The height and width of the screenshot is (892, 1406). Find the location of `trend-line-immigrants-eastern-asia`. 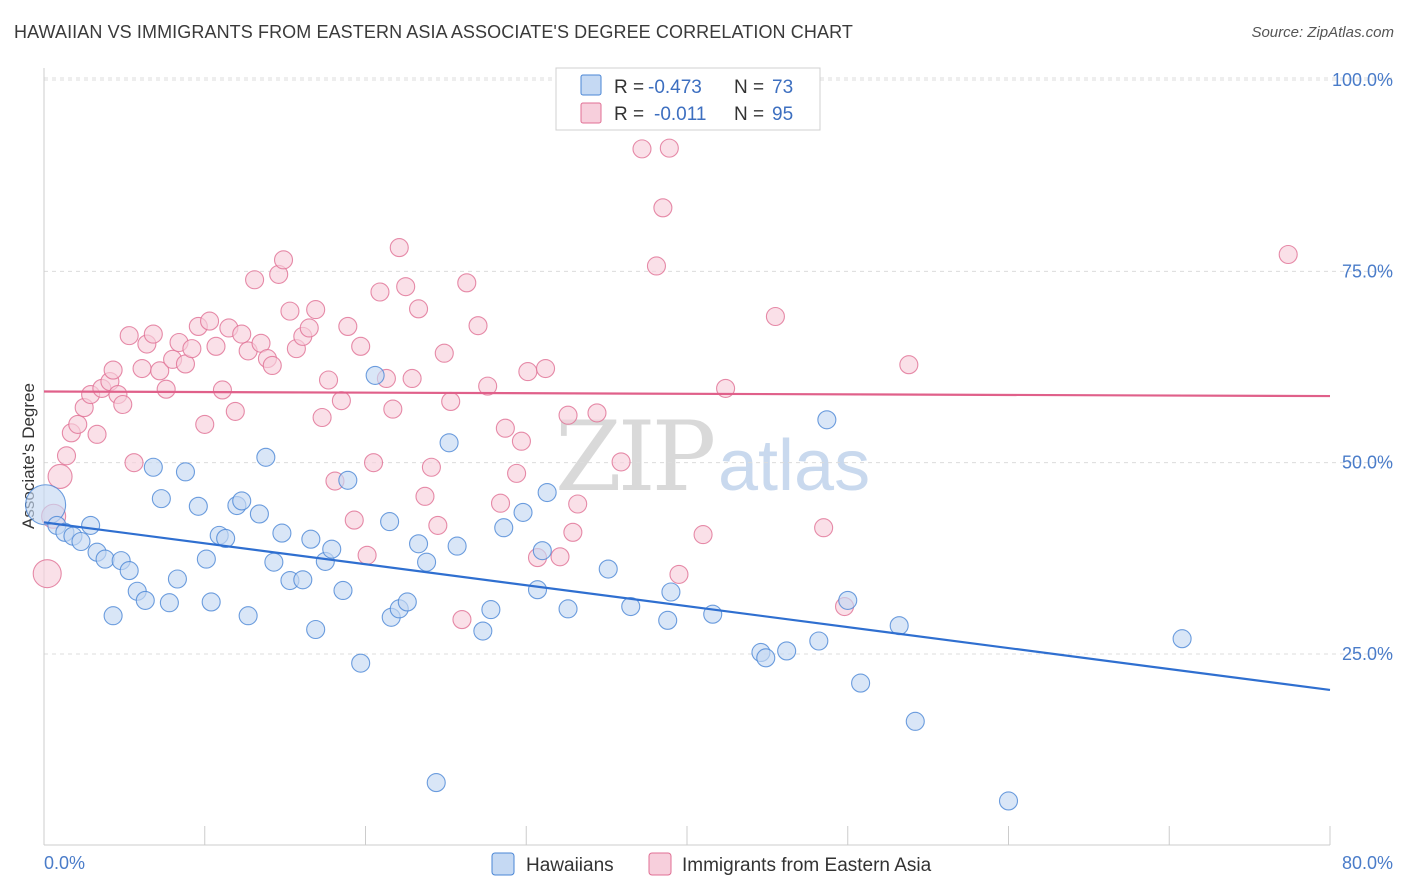

trend-line-immigrants-eastern-asia is located at coordinates (687, 394).